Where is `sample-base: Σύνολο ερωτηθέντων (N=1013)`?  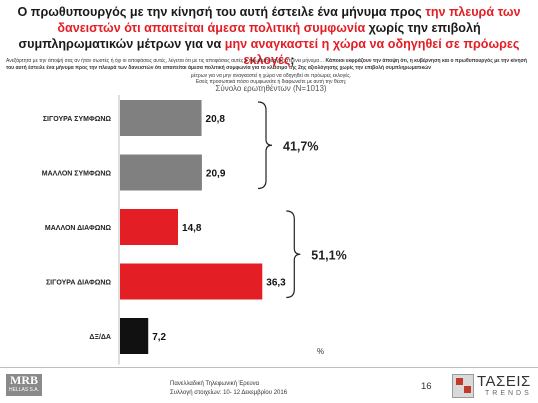 sample-base: Σύνολο ερωτηθέντων (N=1013) is located at coordinates (271, 88).